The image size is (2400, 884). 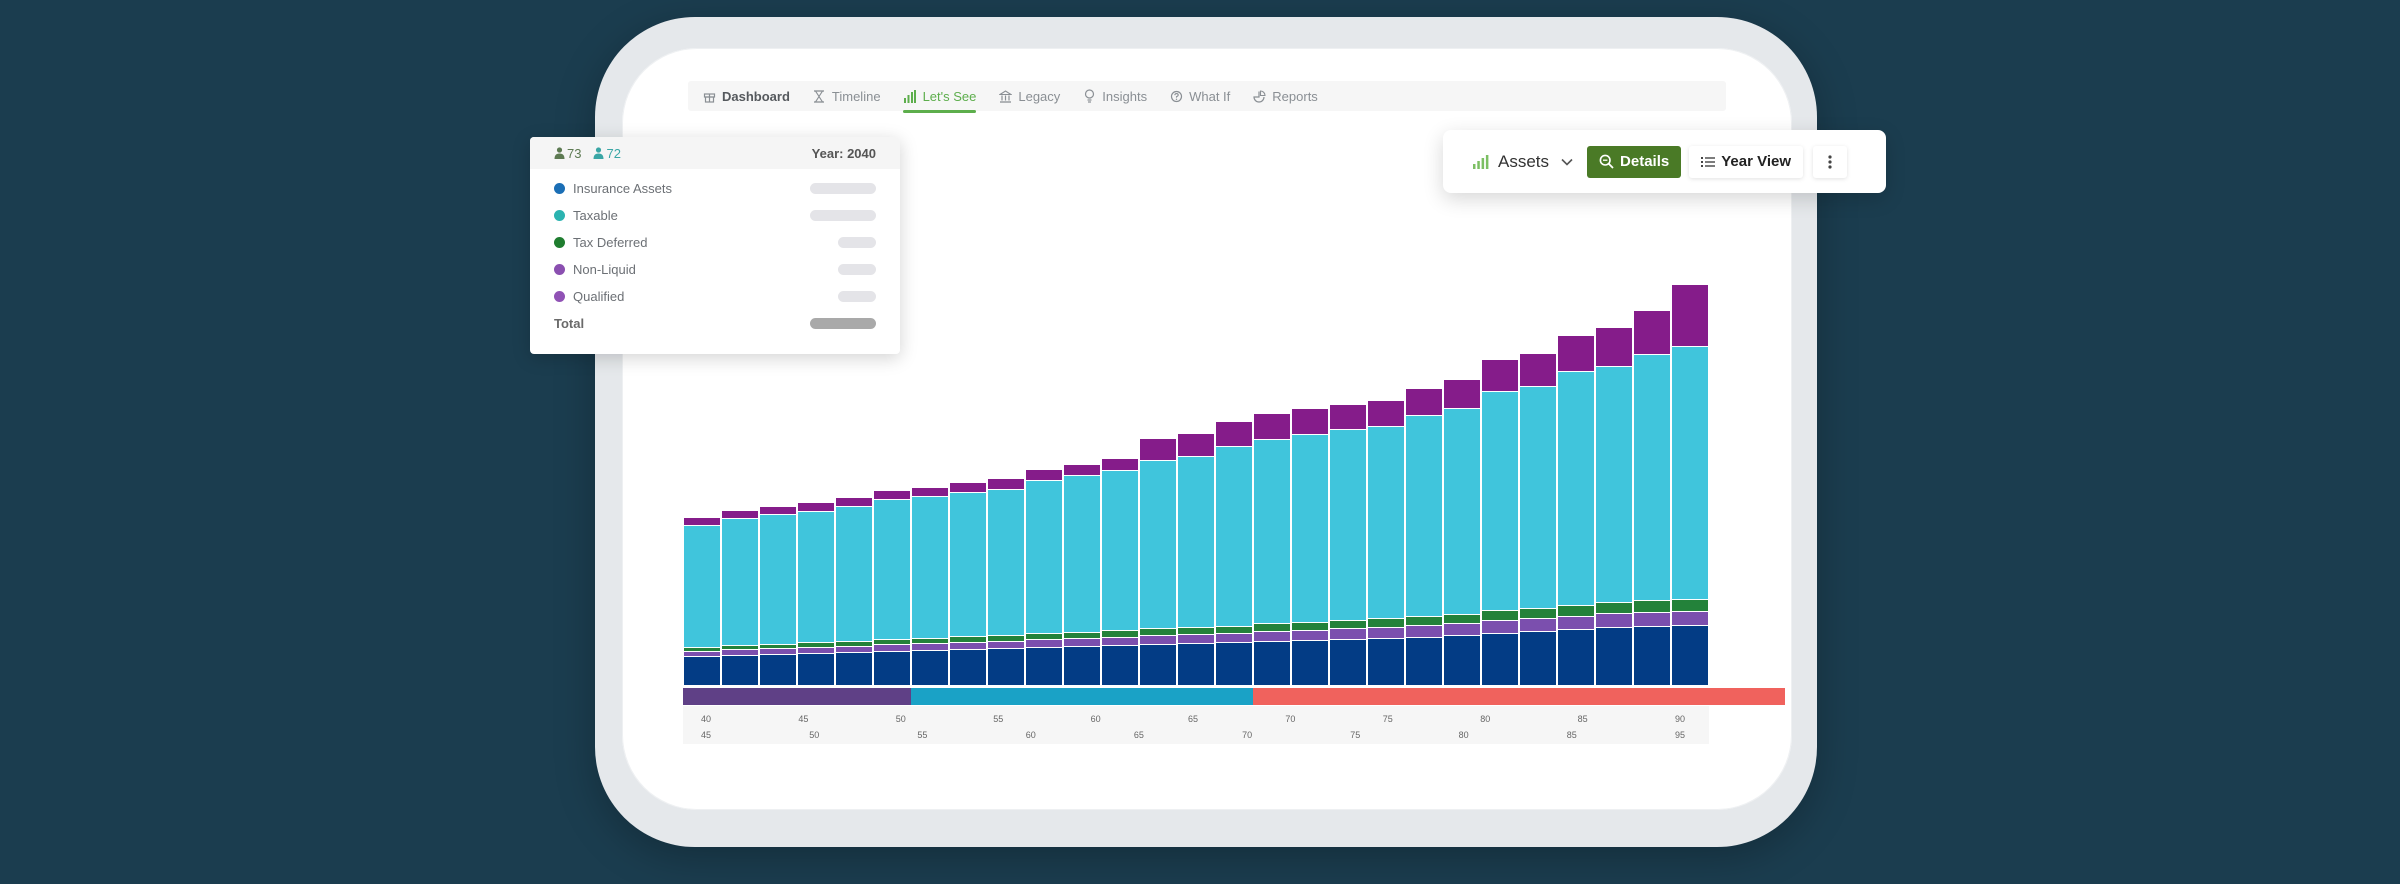 What do you see at coordinates (1830, 161) in the screenshot?
I see `more-options-button` at bounding box center [1830, 161].